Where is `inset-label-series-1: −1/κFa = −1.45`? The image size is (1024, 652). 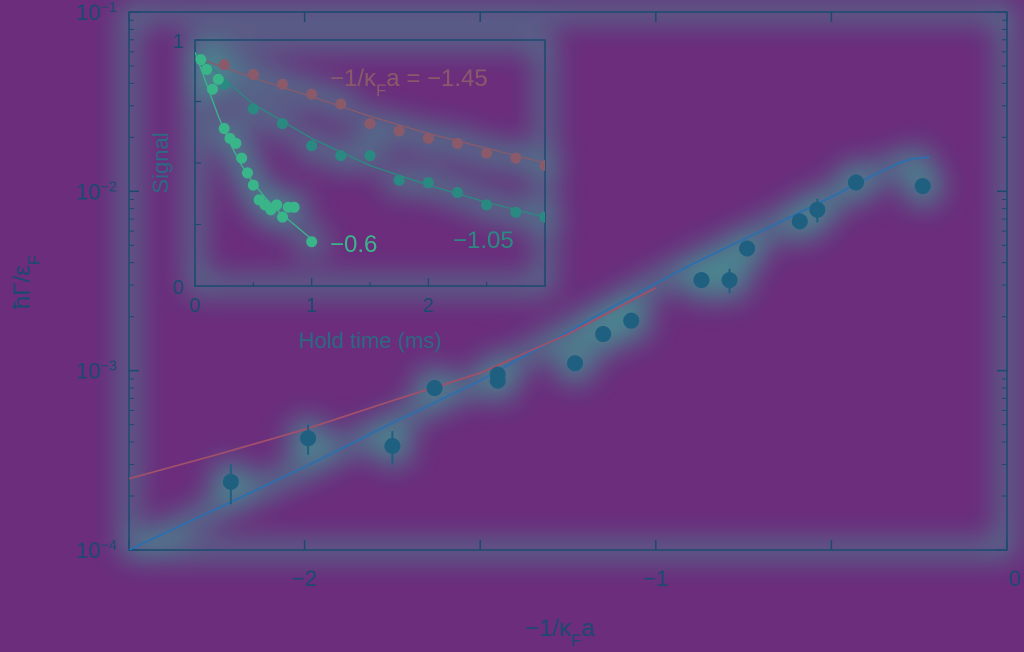 inset-label-series-1: −1/κFa = −1.45 is located at coordinates (409, 82).